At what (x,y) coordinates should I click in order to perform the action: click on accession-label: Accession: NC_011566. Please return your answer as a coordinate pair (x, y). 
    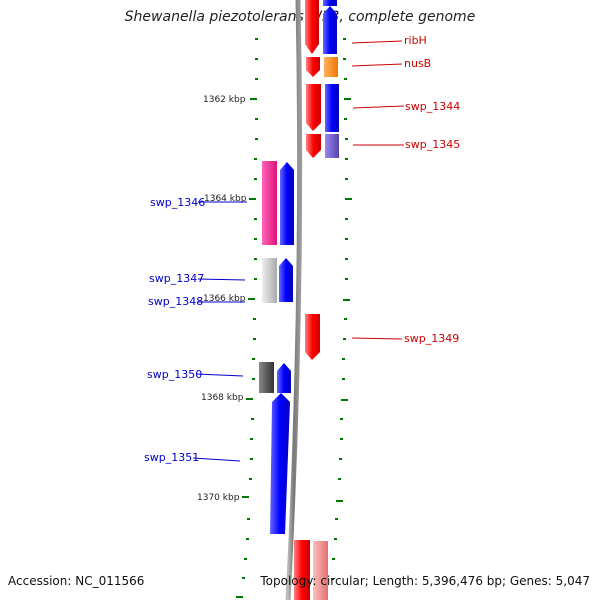
    Looking at the image, I should click on (76, 581).